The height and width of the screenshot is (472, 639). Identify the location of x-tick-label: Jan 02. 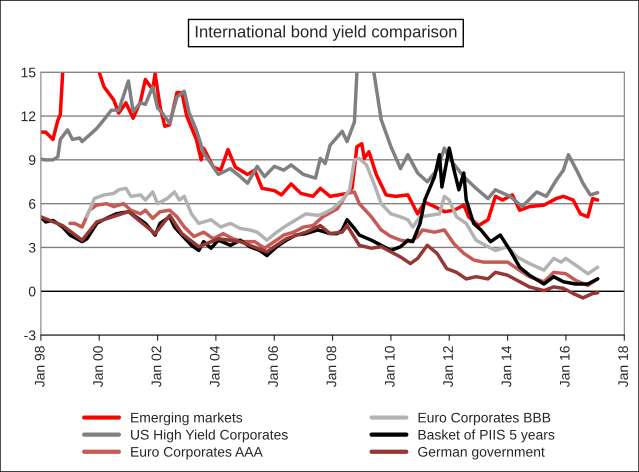
(156, 367).